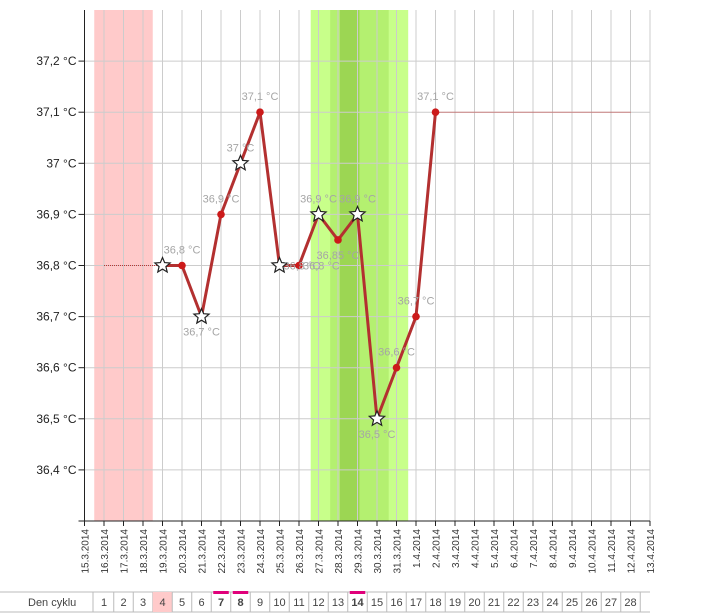 The image size is (704, 615). I want to click on x-tick-label: 16.3.2014, so click(105, 551).